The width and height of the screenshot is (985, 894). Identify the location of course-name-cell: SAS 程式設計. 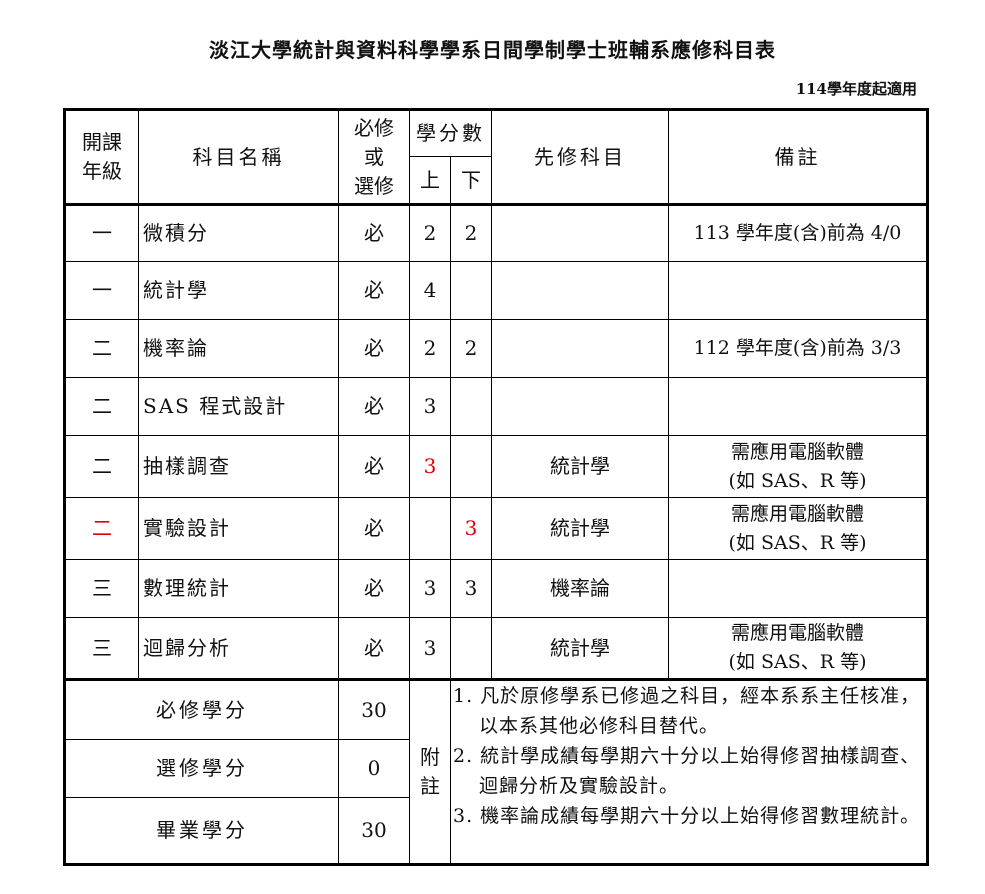
(238, 406).